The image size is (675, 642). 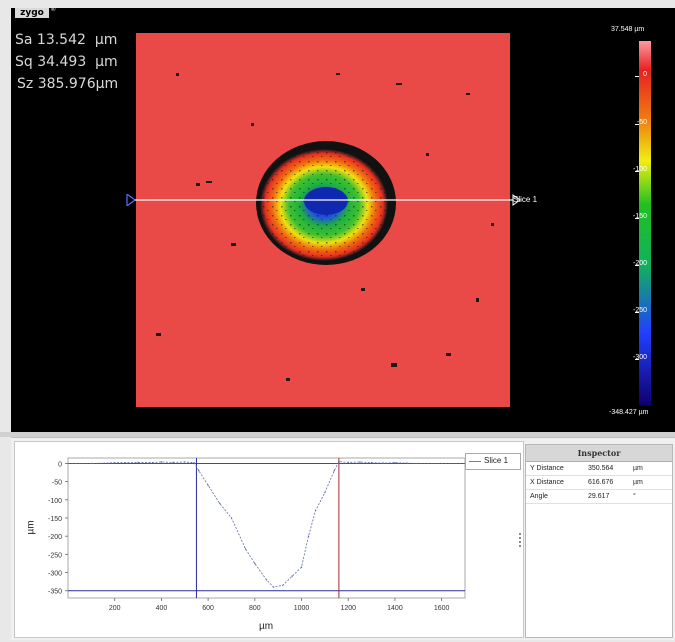 I want to click on y-tick-label: 0, so click(x=60, y=464).